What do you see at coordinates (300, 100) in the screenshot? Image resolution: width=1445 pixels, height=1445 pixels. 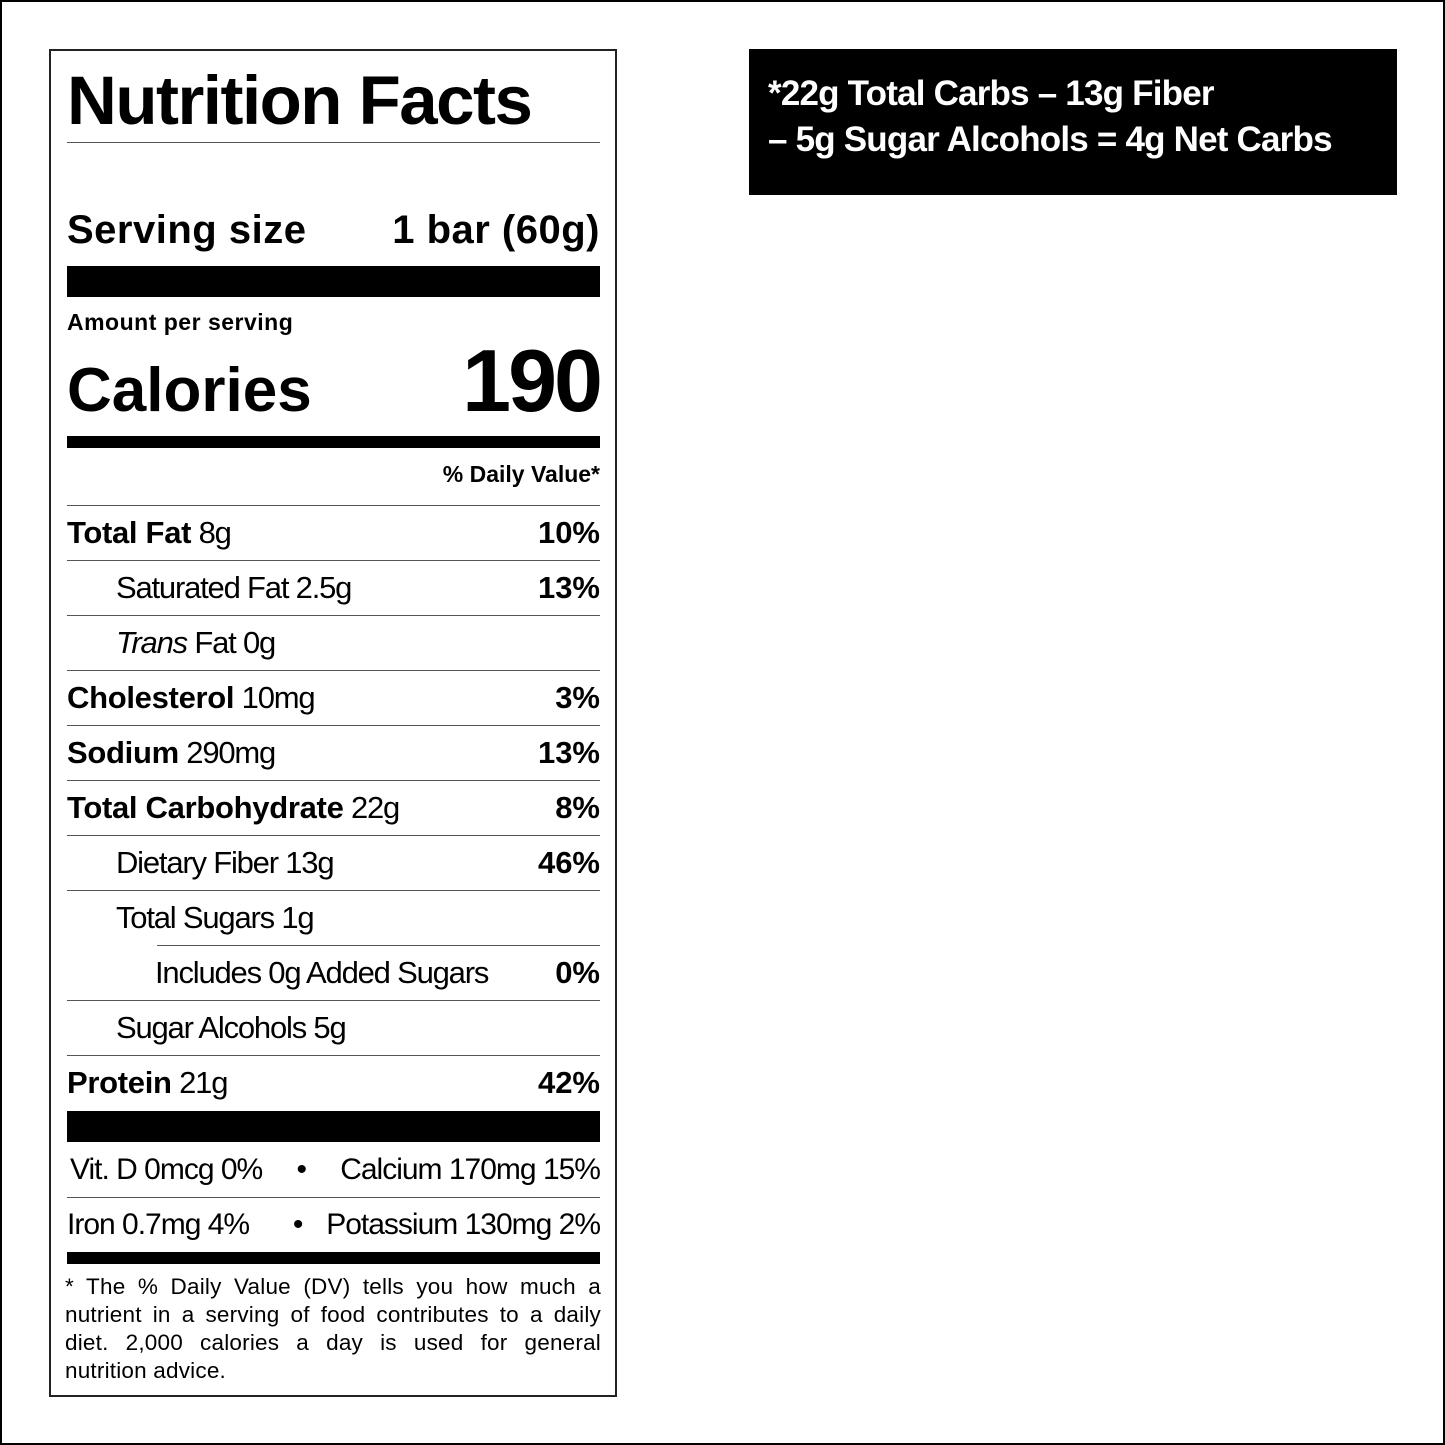 I see `label-title: Nutrition Facts` at bounding box center [300, 100].